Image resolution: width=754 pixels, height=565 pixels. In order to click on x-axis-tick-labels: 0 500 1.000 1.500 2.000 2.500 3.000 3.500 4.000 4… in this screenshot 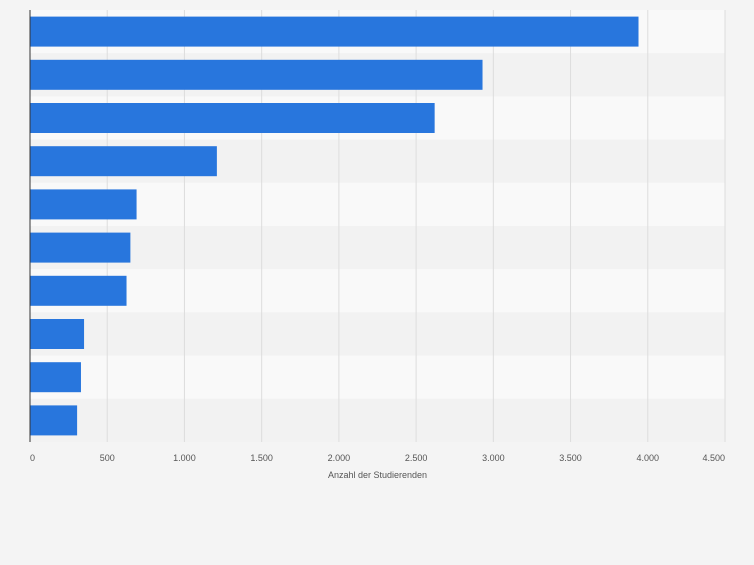, I will do `click(377, 458)`.